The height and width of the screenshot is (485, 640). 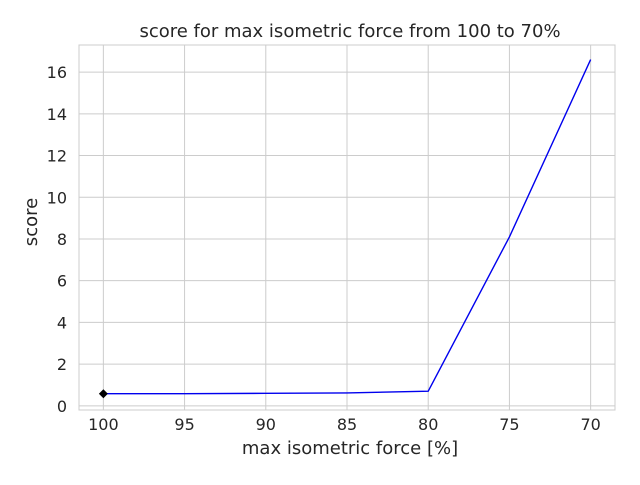 I want to click on y-tick-label: 4, so click(x=62, y=322).